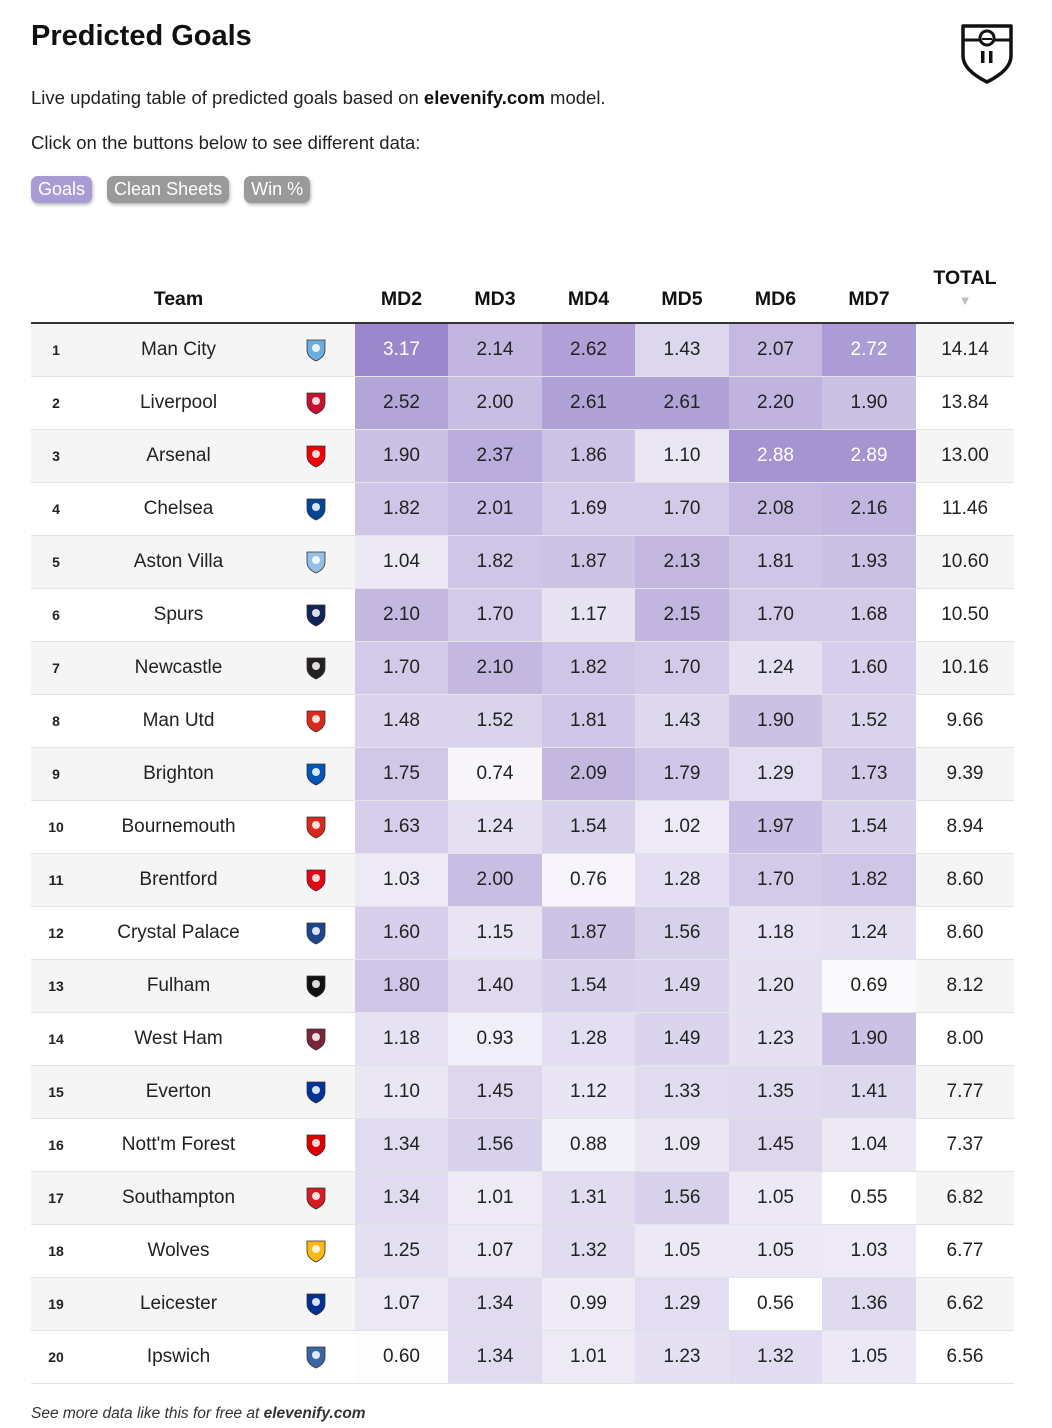 This screenshot has width=1052, height=1428. I want to click on md2-value: 1.25, so click(401, 1251).